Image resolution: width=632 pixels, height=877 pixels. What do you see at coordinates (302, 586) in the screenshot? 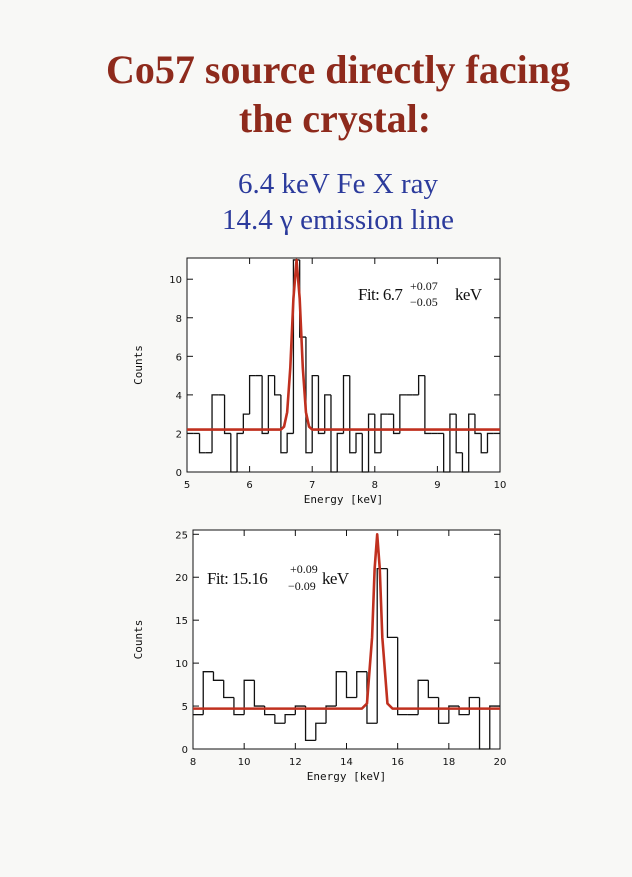
I see `fit-lower-error: −0.09` at bounding box center [302, 586].